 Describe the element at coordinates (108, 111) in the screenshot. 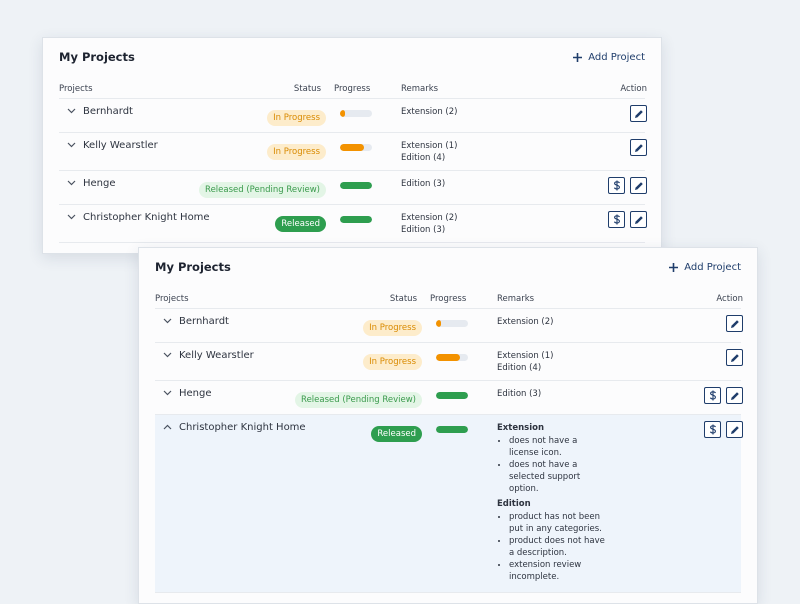

I see `project-name: Bernhardt` at that location.